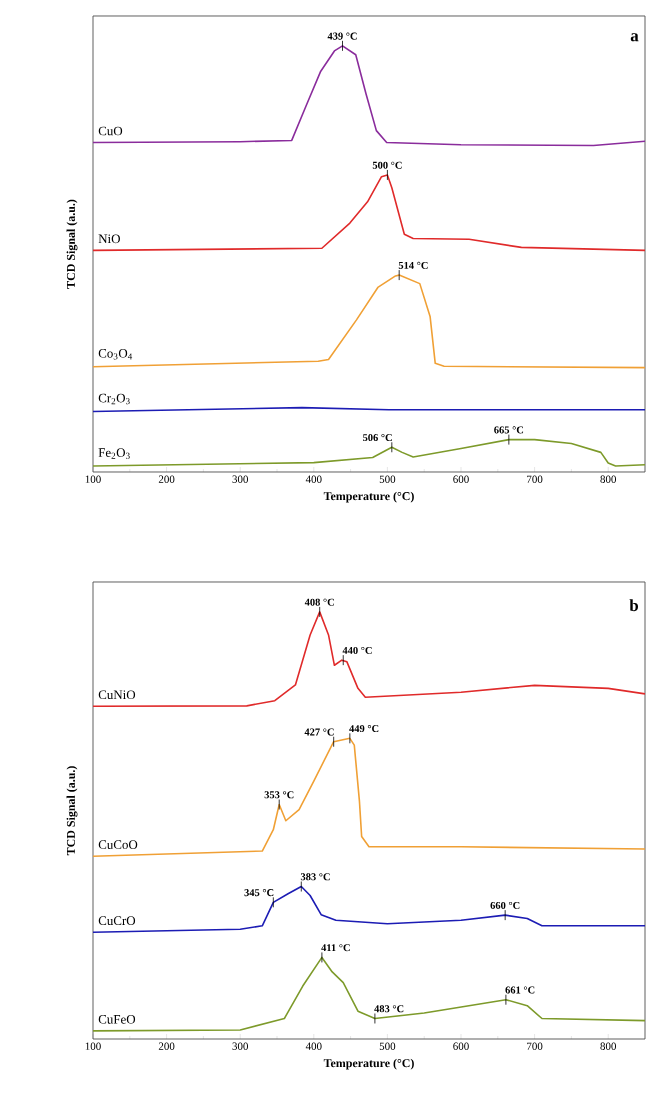  What do you see at coordinates (117, 921) in the screenshot?
I see `series-label: CuCrO` at bounding box center [117, 921].